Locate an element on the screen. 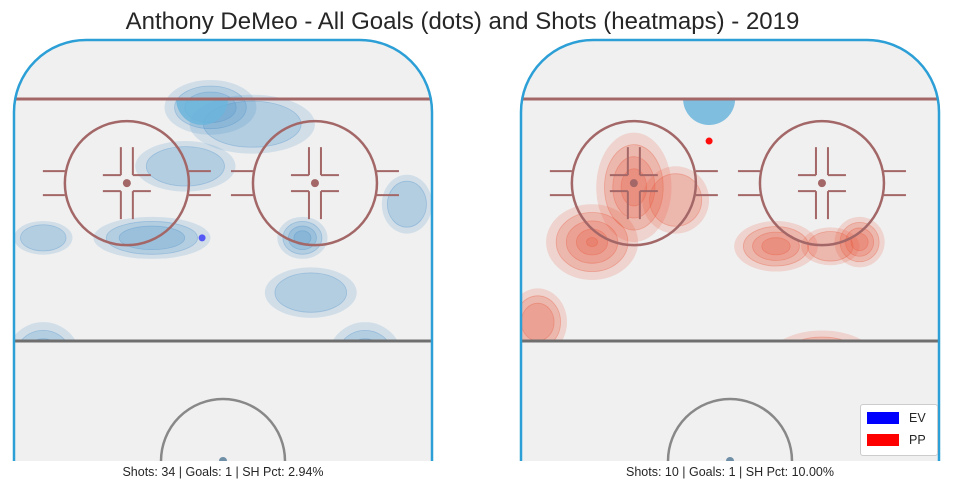  legend-label-pp: PP is located at coordinates (917, 440).